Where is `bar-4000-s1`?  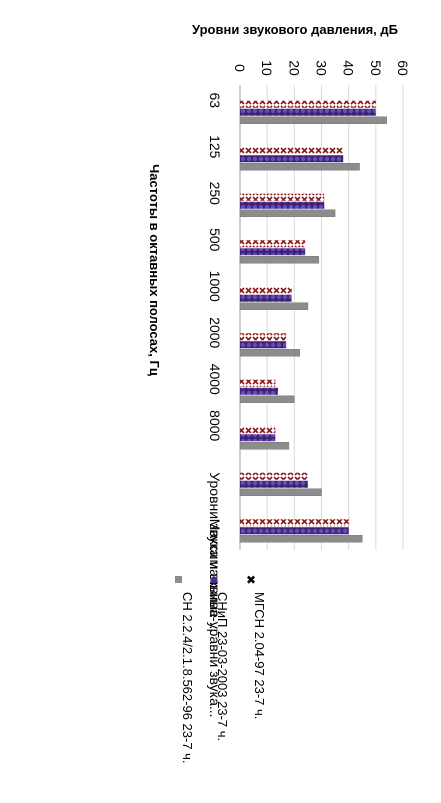
bar-4000-s1 is located at coordinates (258, 383).